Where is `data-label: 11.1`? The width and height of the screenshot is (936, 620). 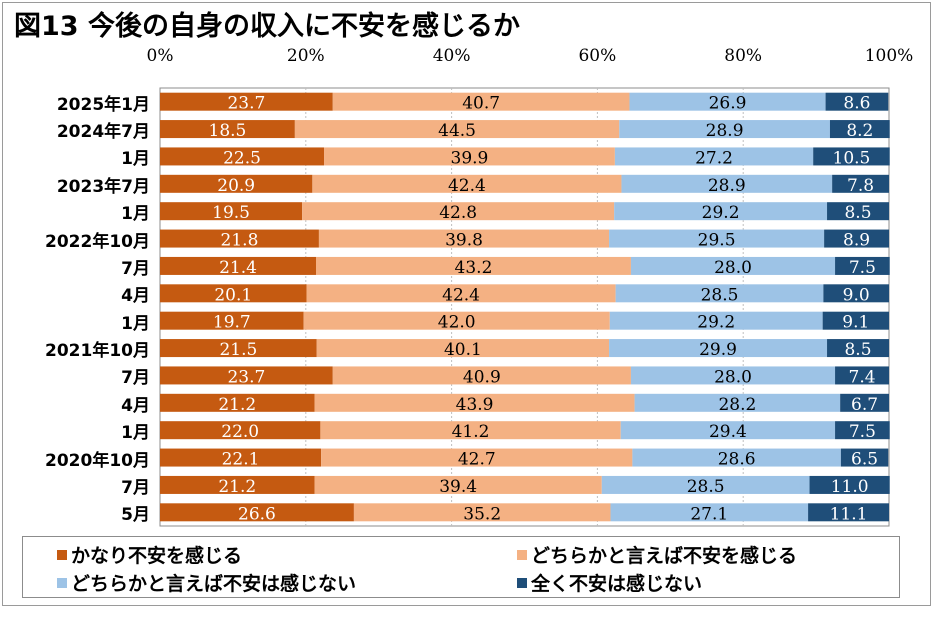
data-label: 11.1 is located at coordinates (849, 514).